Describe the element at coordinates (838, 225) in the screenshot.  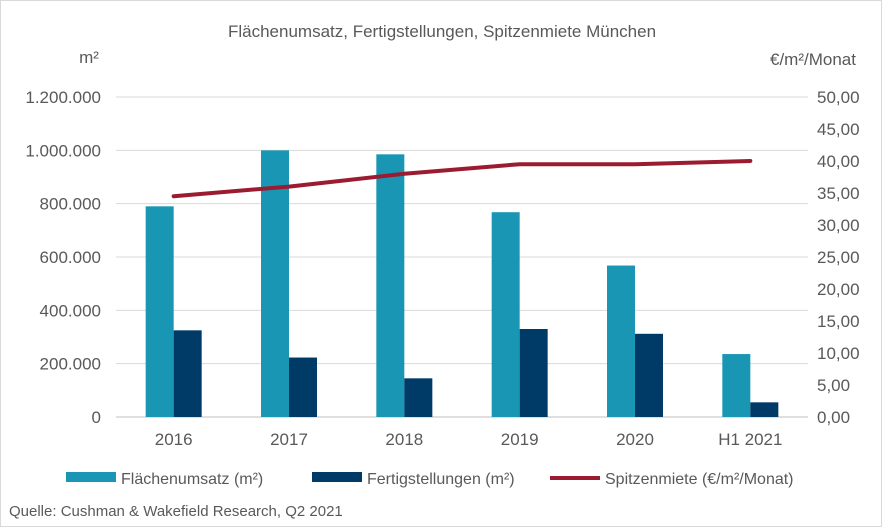
I see `right-tick-label: 30,00` at that location.